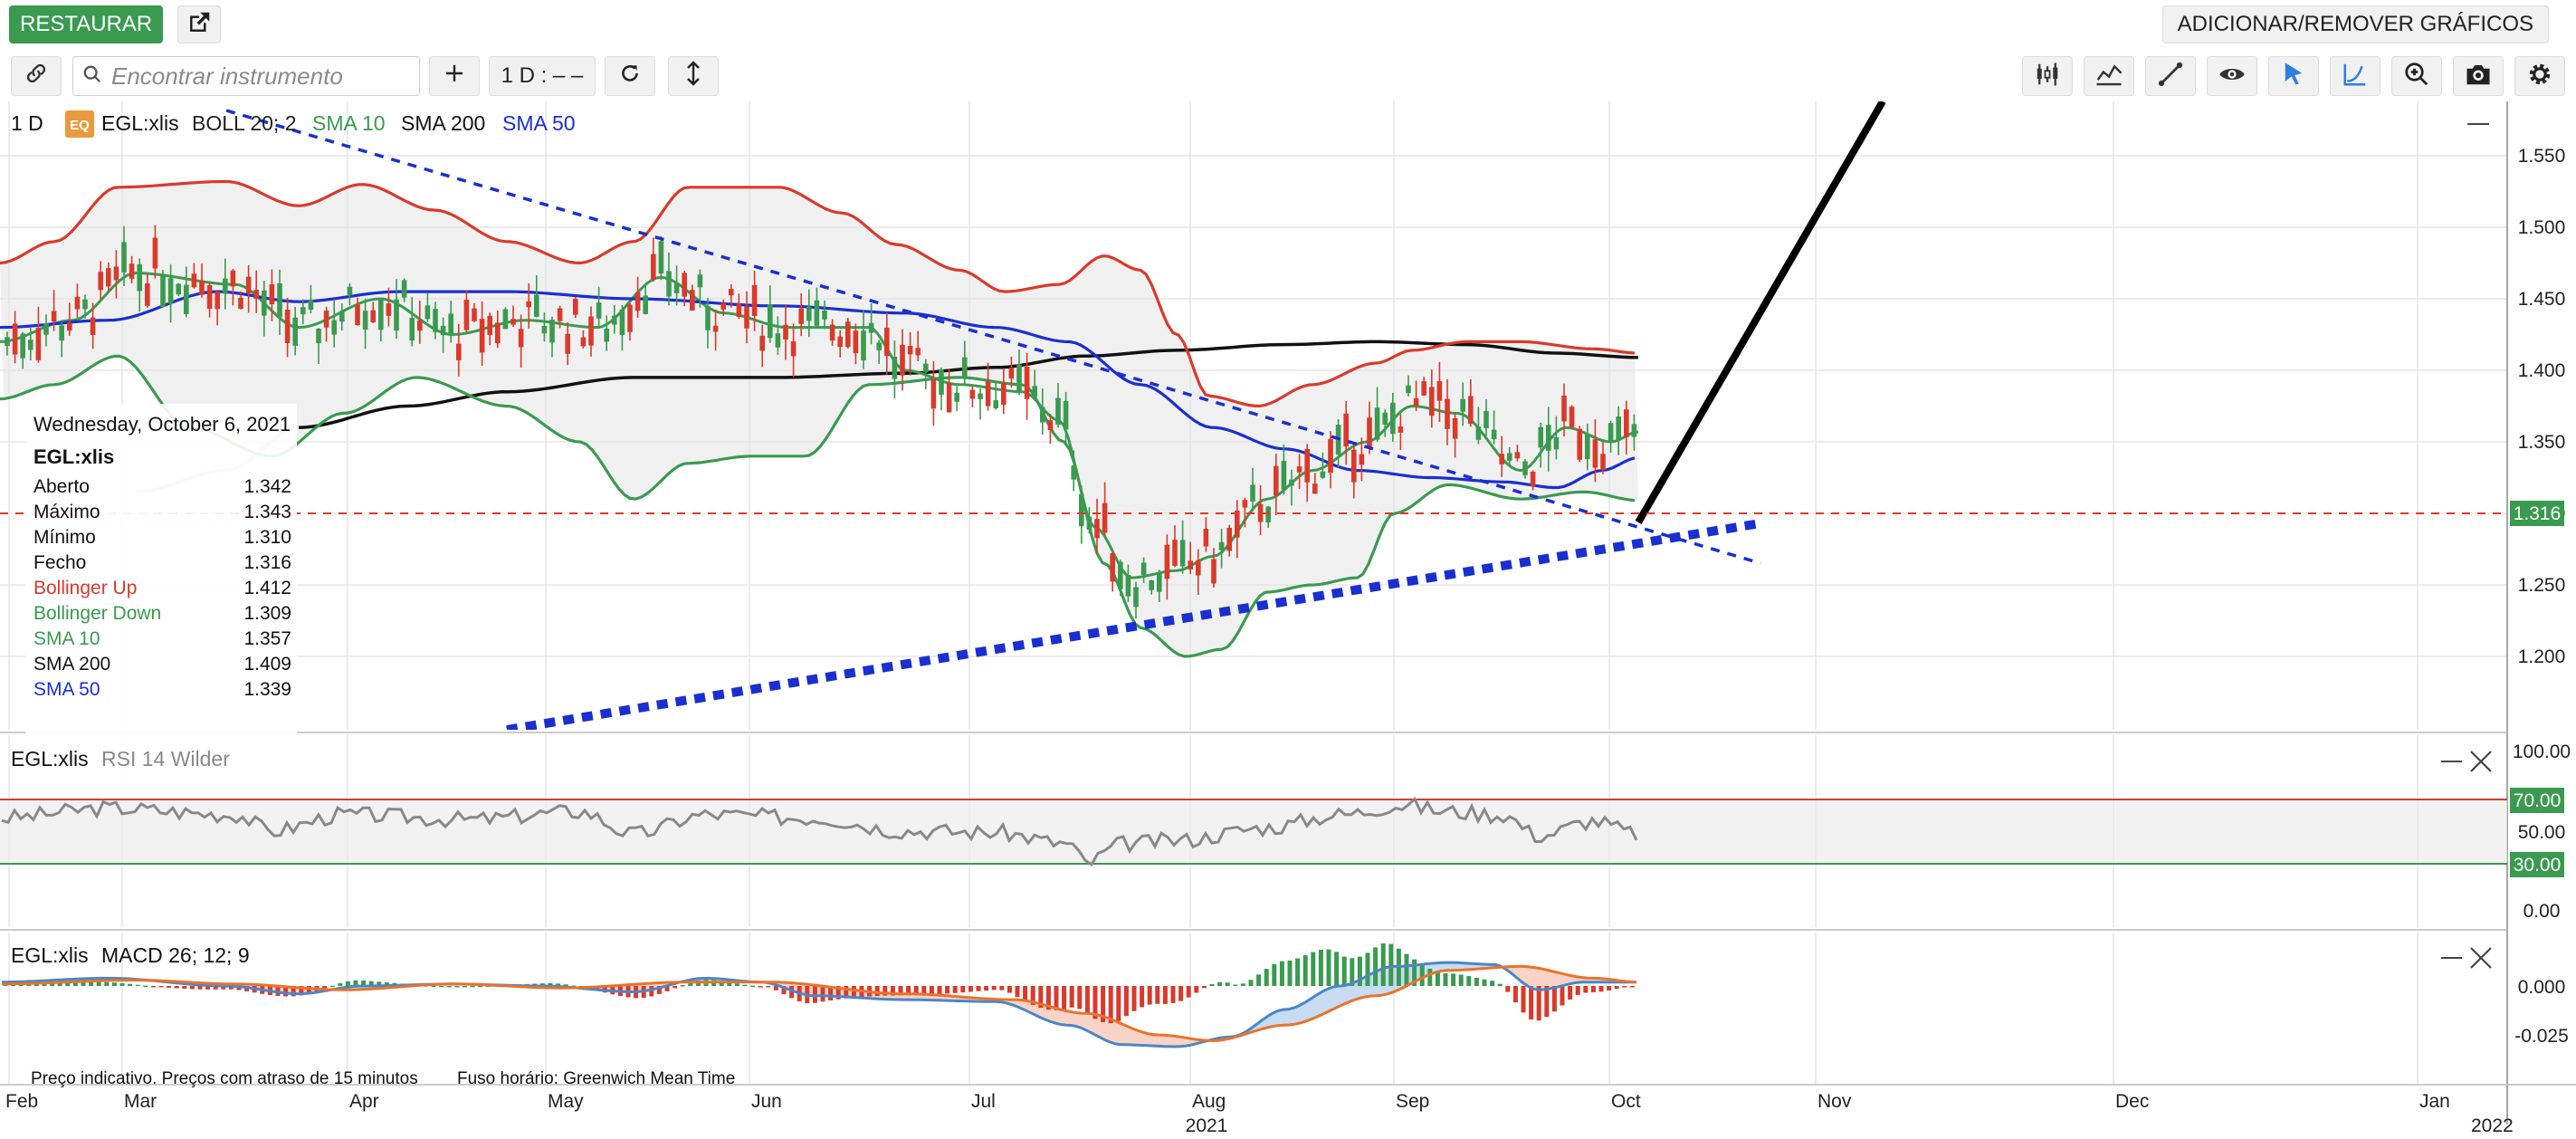 The image size is (2576, 1139). I want to click on interval-button: 1 D : – –, so click(543, 76).